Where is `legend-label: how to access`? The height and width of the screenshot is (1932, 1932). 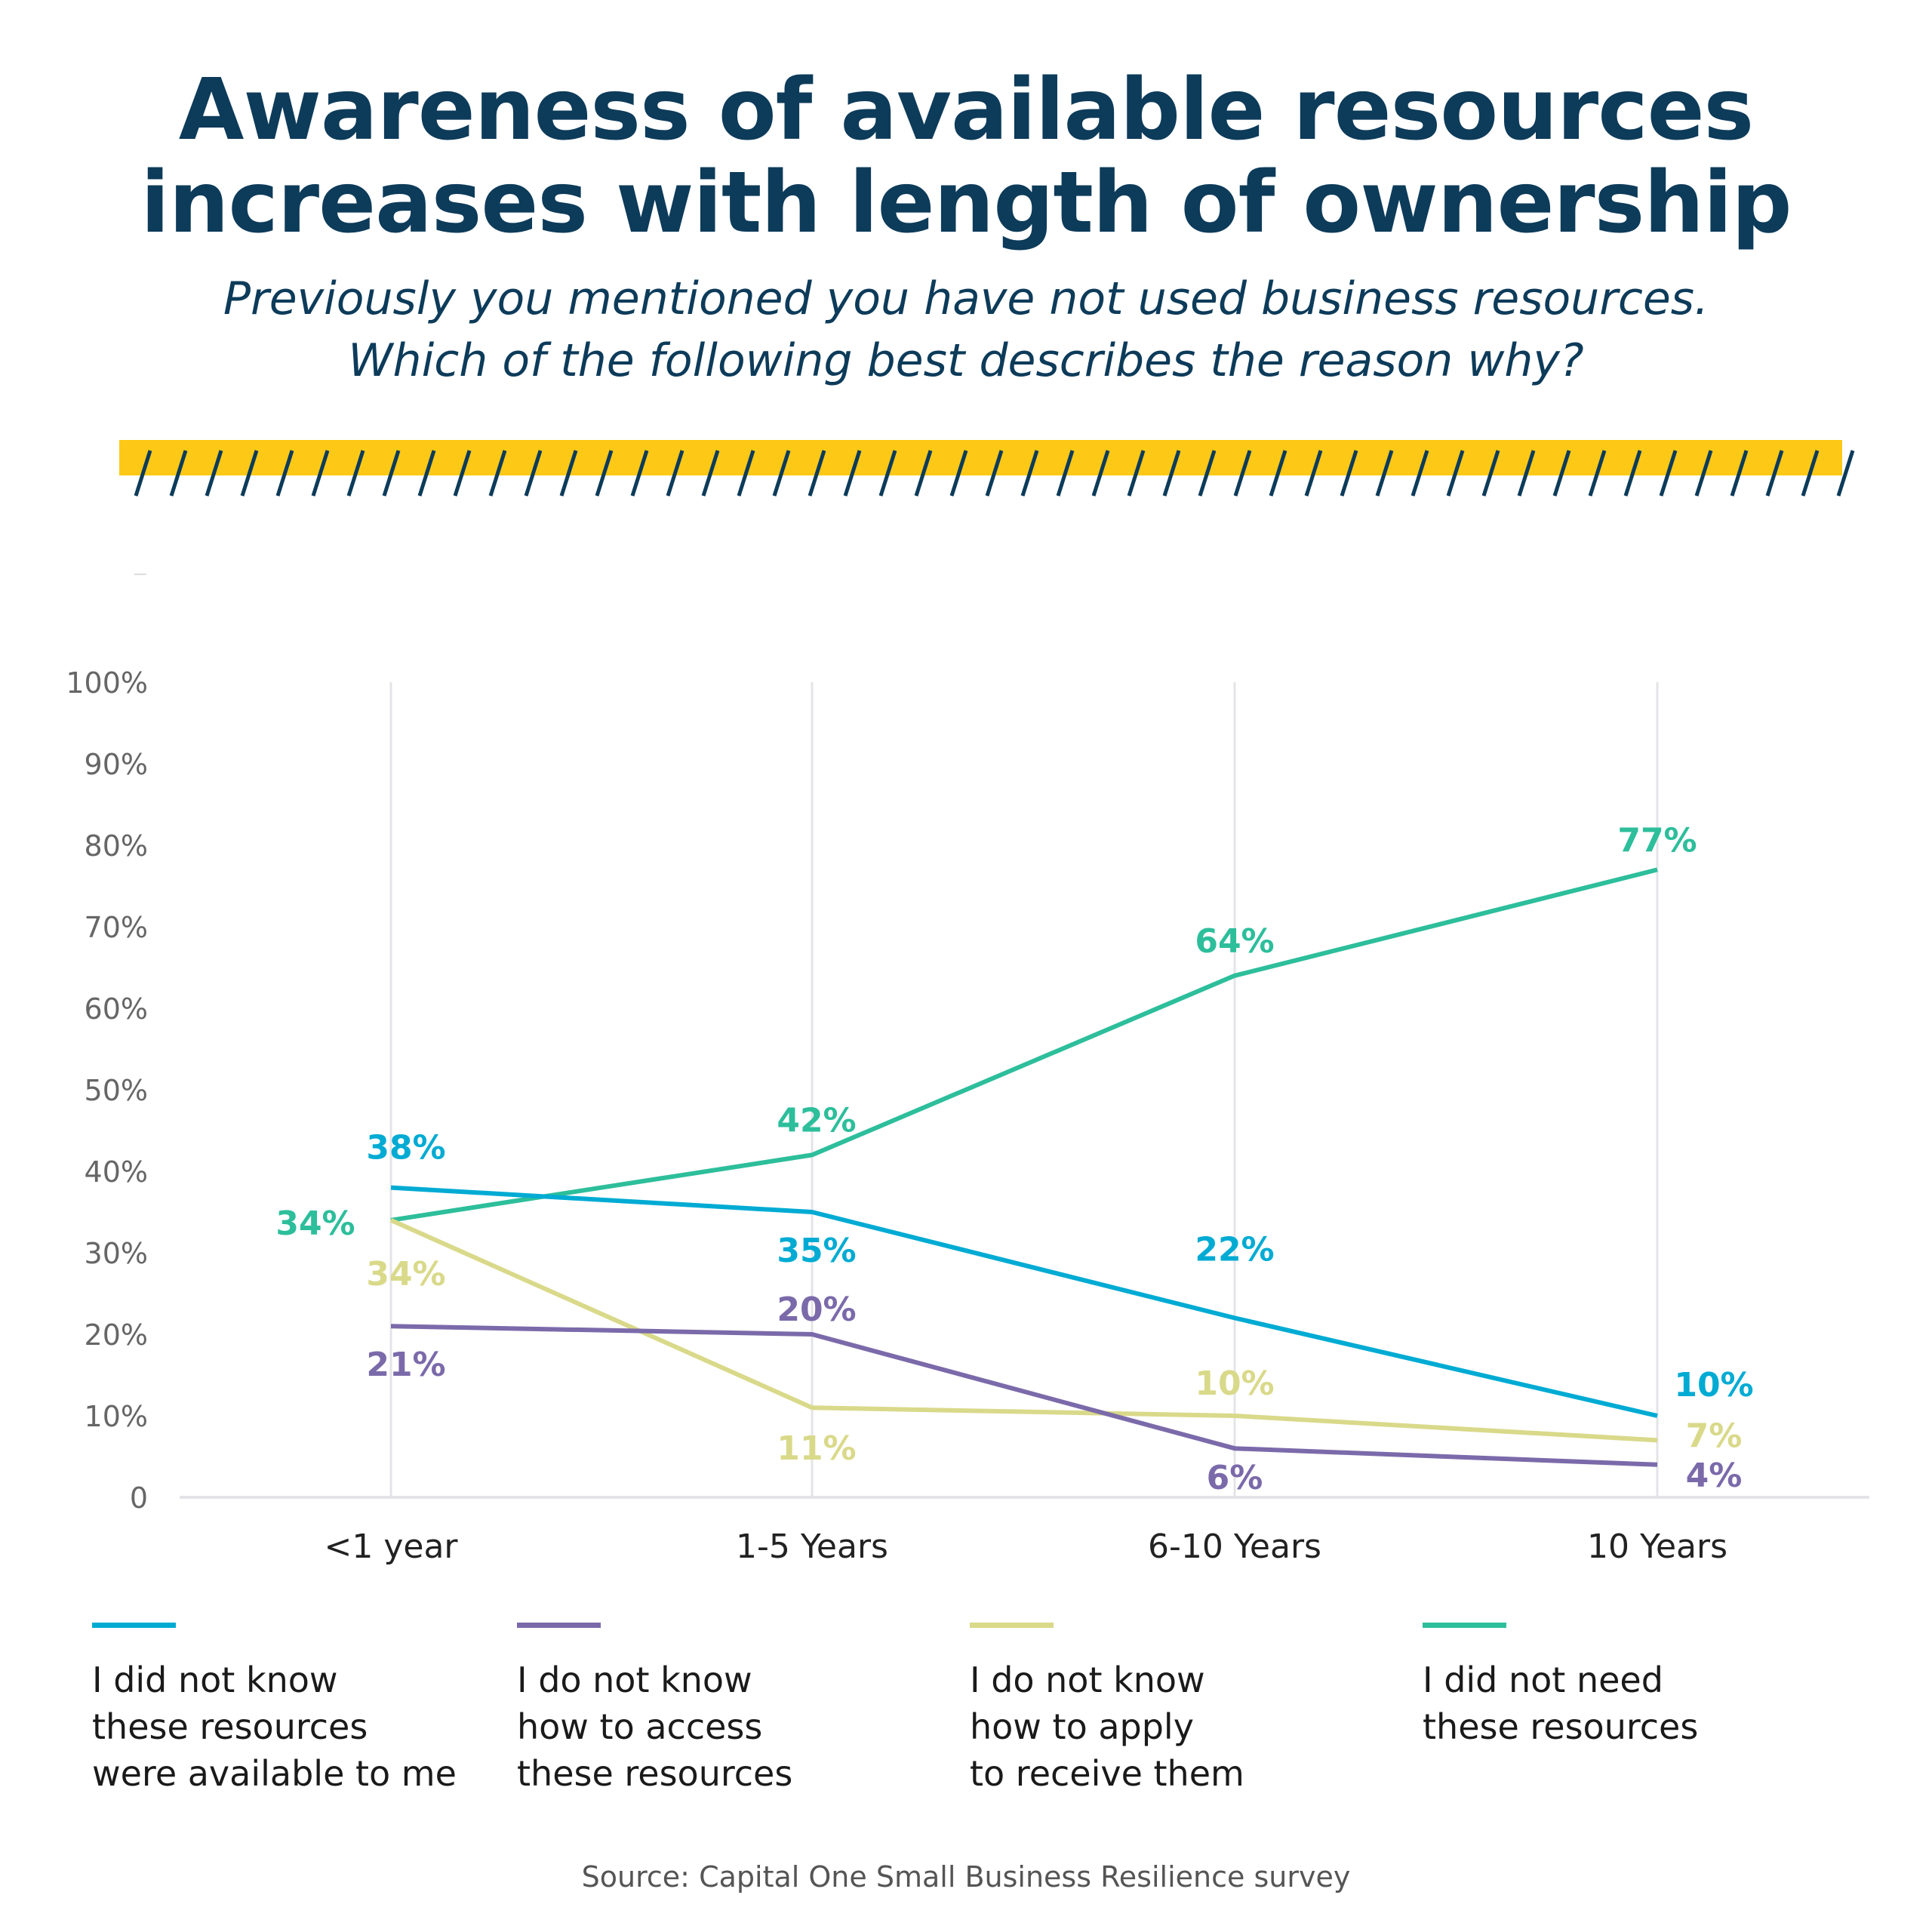
legend-label: how to access is located at coordinates (640, 1726).